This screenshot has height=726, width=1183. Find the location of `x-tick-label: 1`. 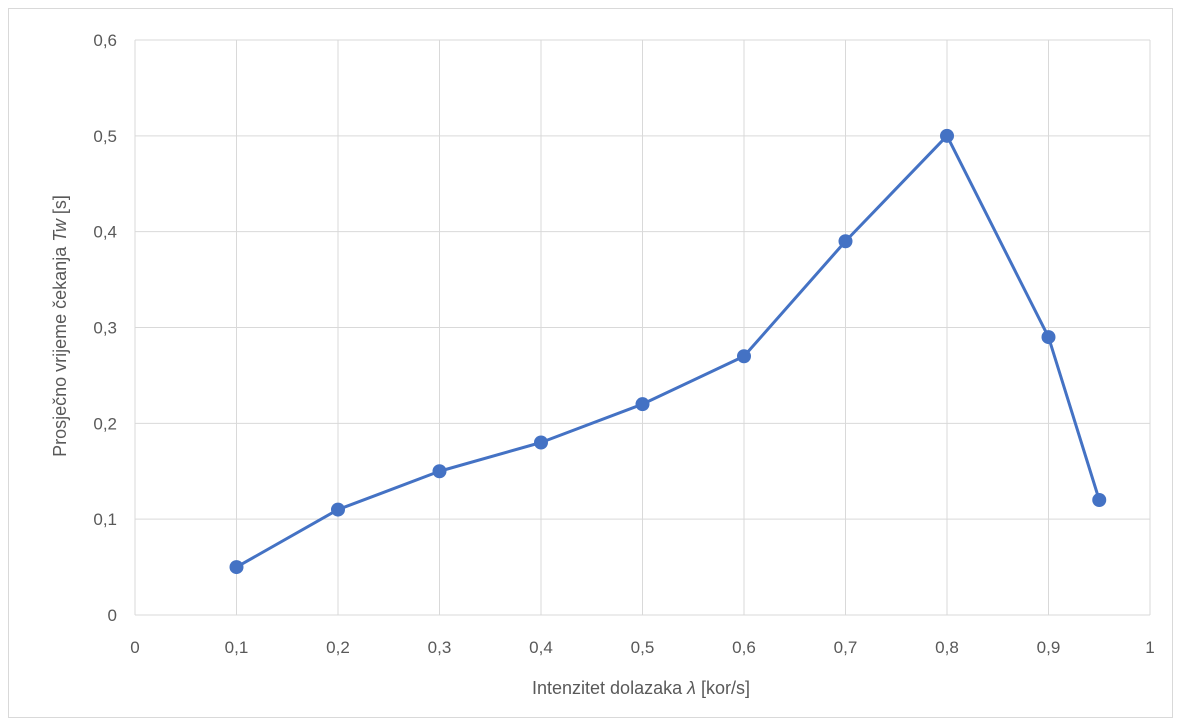

x-tick-label: 1 is located at coordinates (1149, 647).